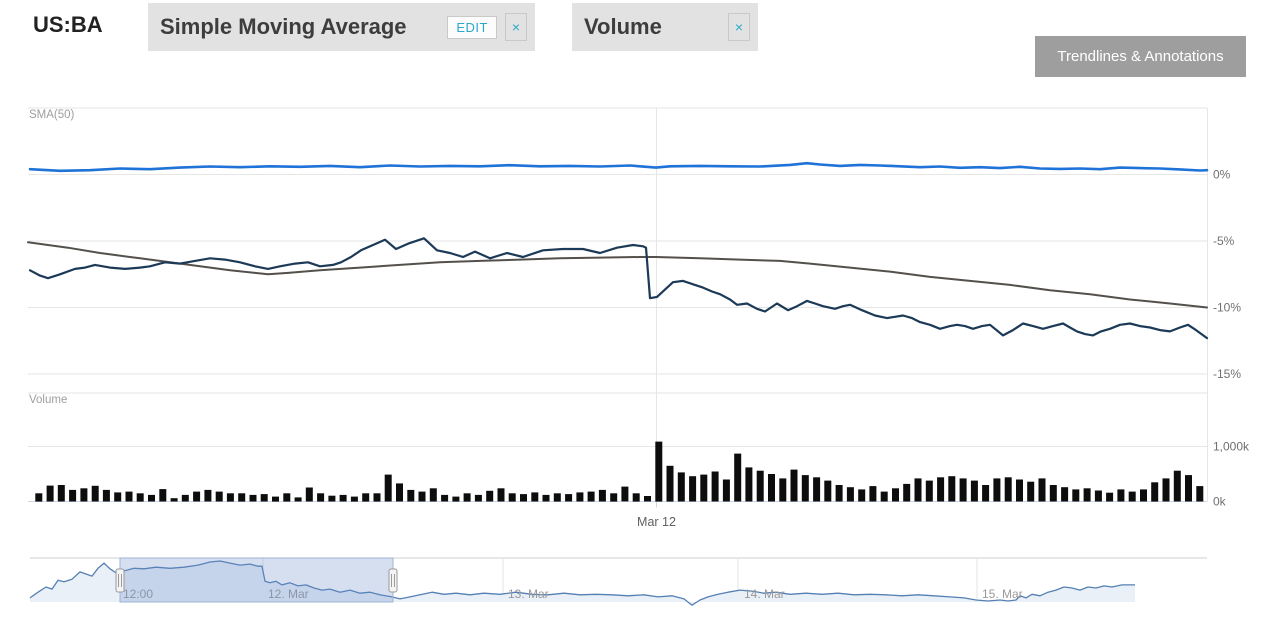  I want to click on volume-axis-label: 0k, so click(1220, 502).